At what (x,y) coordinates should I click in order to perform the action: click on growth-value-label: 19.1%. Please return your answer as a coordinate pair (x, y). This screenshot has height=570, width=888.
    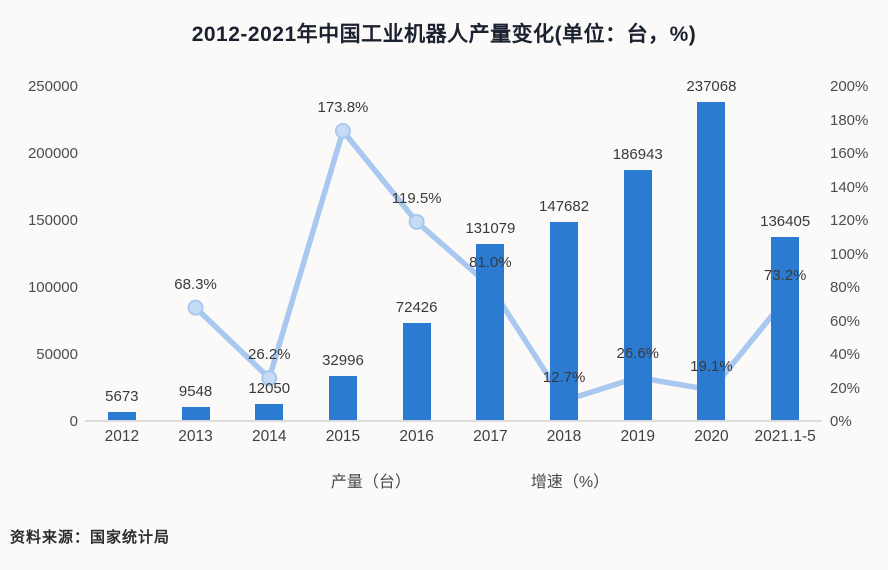
    Looking at the image, I should click on (711, 367).